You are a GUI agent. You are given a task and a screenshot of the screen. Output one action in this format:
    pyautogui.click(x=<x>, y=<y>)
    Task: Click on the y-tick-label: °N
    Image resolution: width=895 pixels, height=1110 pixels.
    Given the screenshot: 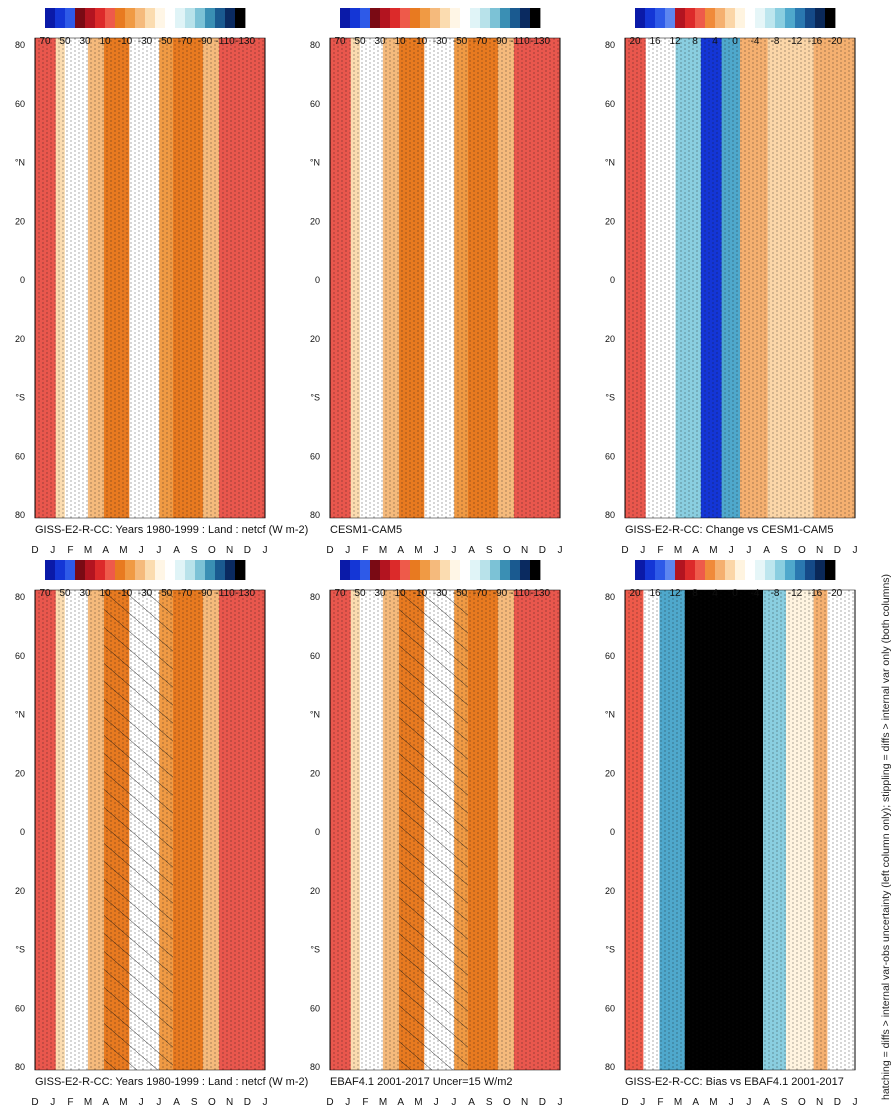 What is the action you would take?
    pyautogui.click(x=610, y=715)
    